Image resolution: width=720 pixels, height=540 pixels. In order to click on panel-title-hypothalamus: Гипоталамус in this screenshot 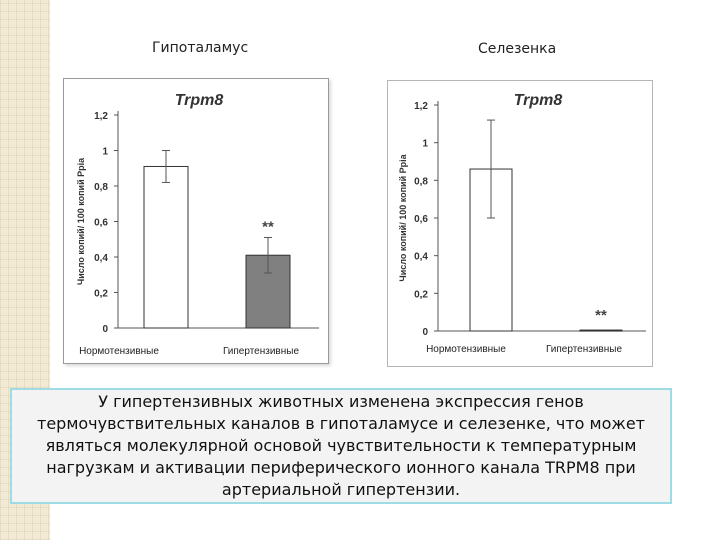, I will do `click(200, 48)`.